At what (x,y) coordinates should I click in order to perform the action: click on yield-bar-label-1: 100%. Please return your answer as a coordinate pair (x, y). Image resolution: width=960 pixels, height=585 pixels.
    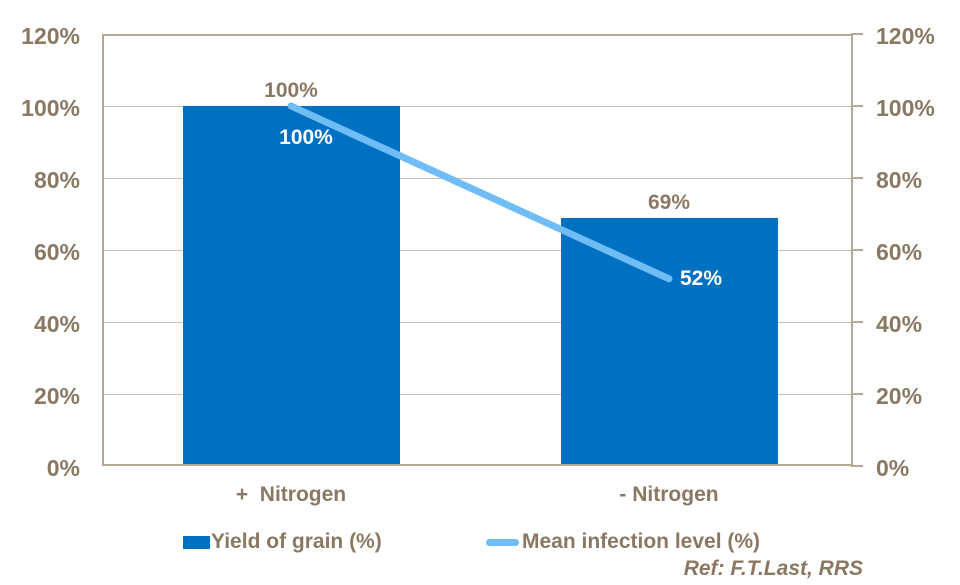
    Looking at the image, I should click on (291, 90).